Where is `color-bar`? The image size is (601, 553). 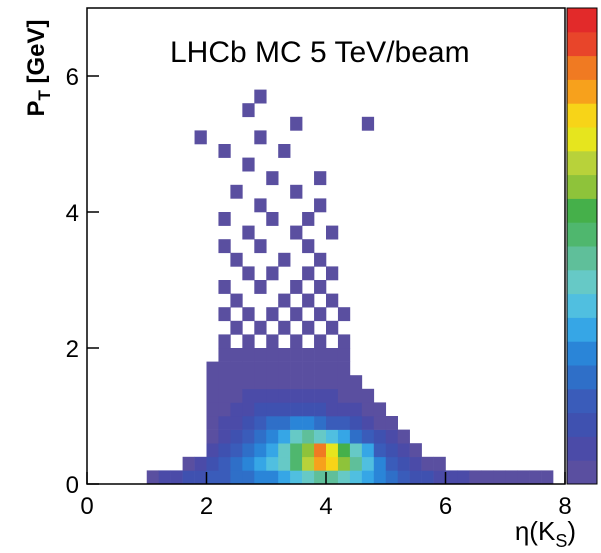
color-bar is located at coordinates (582, 246).